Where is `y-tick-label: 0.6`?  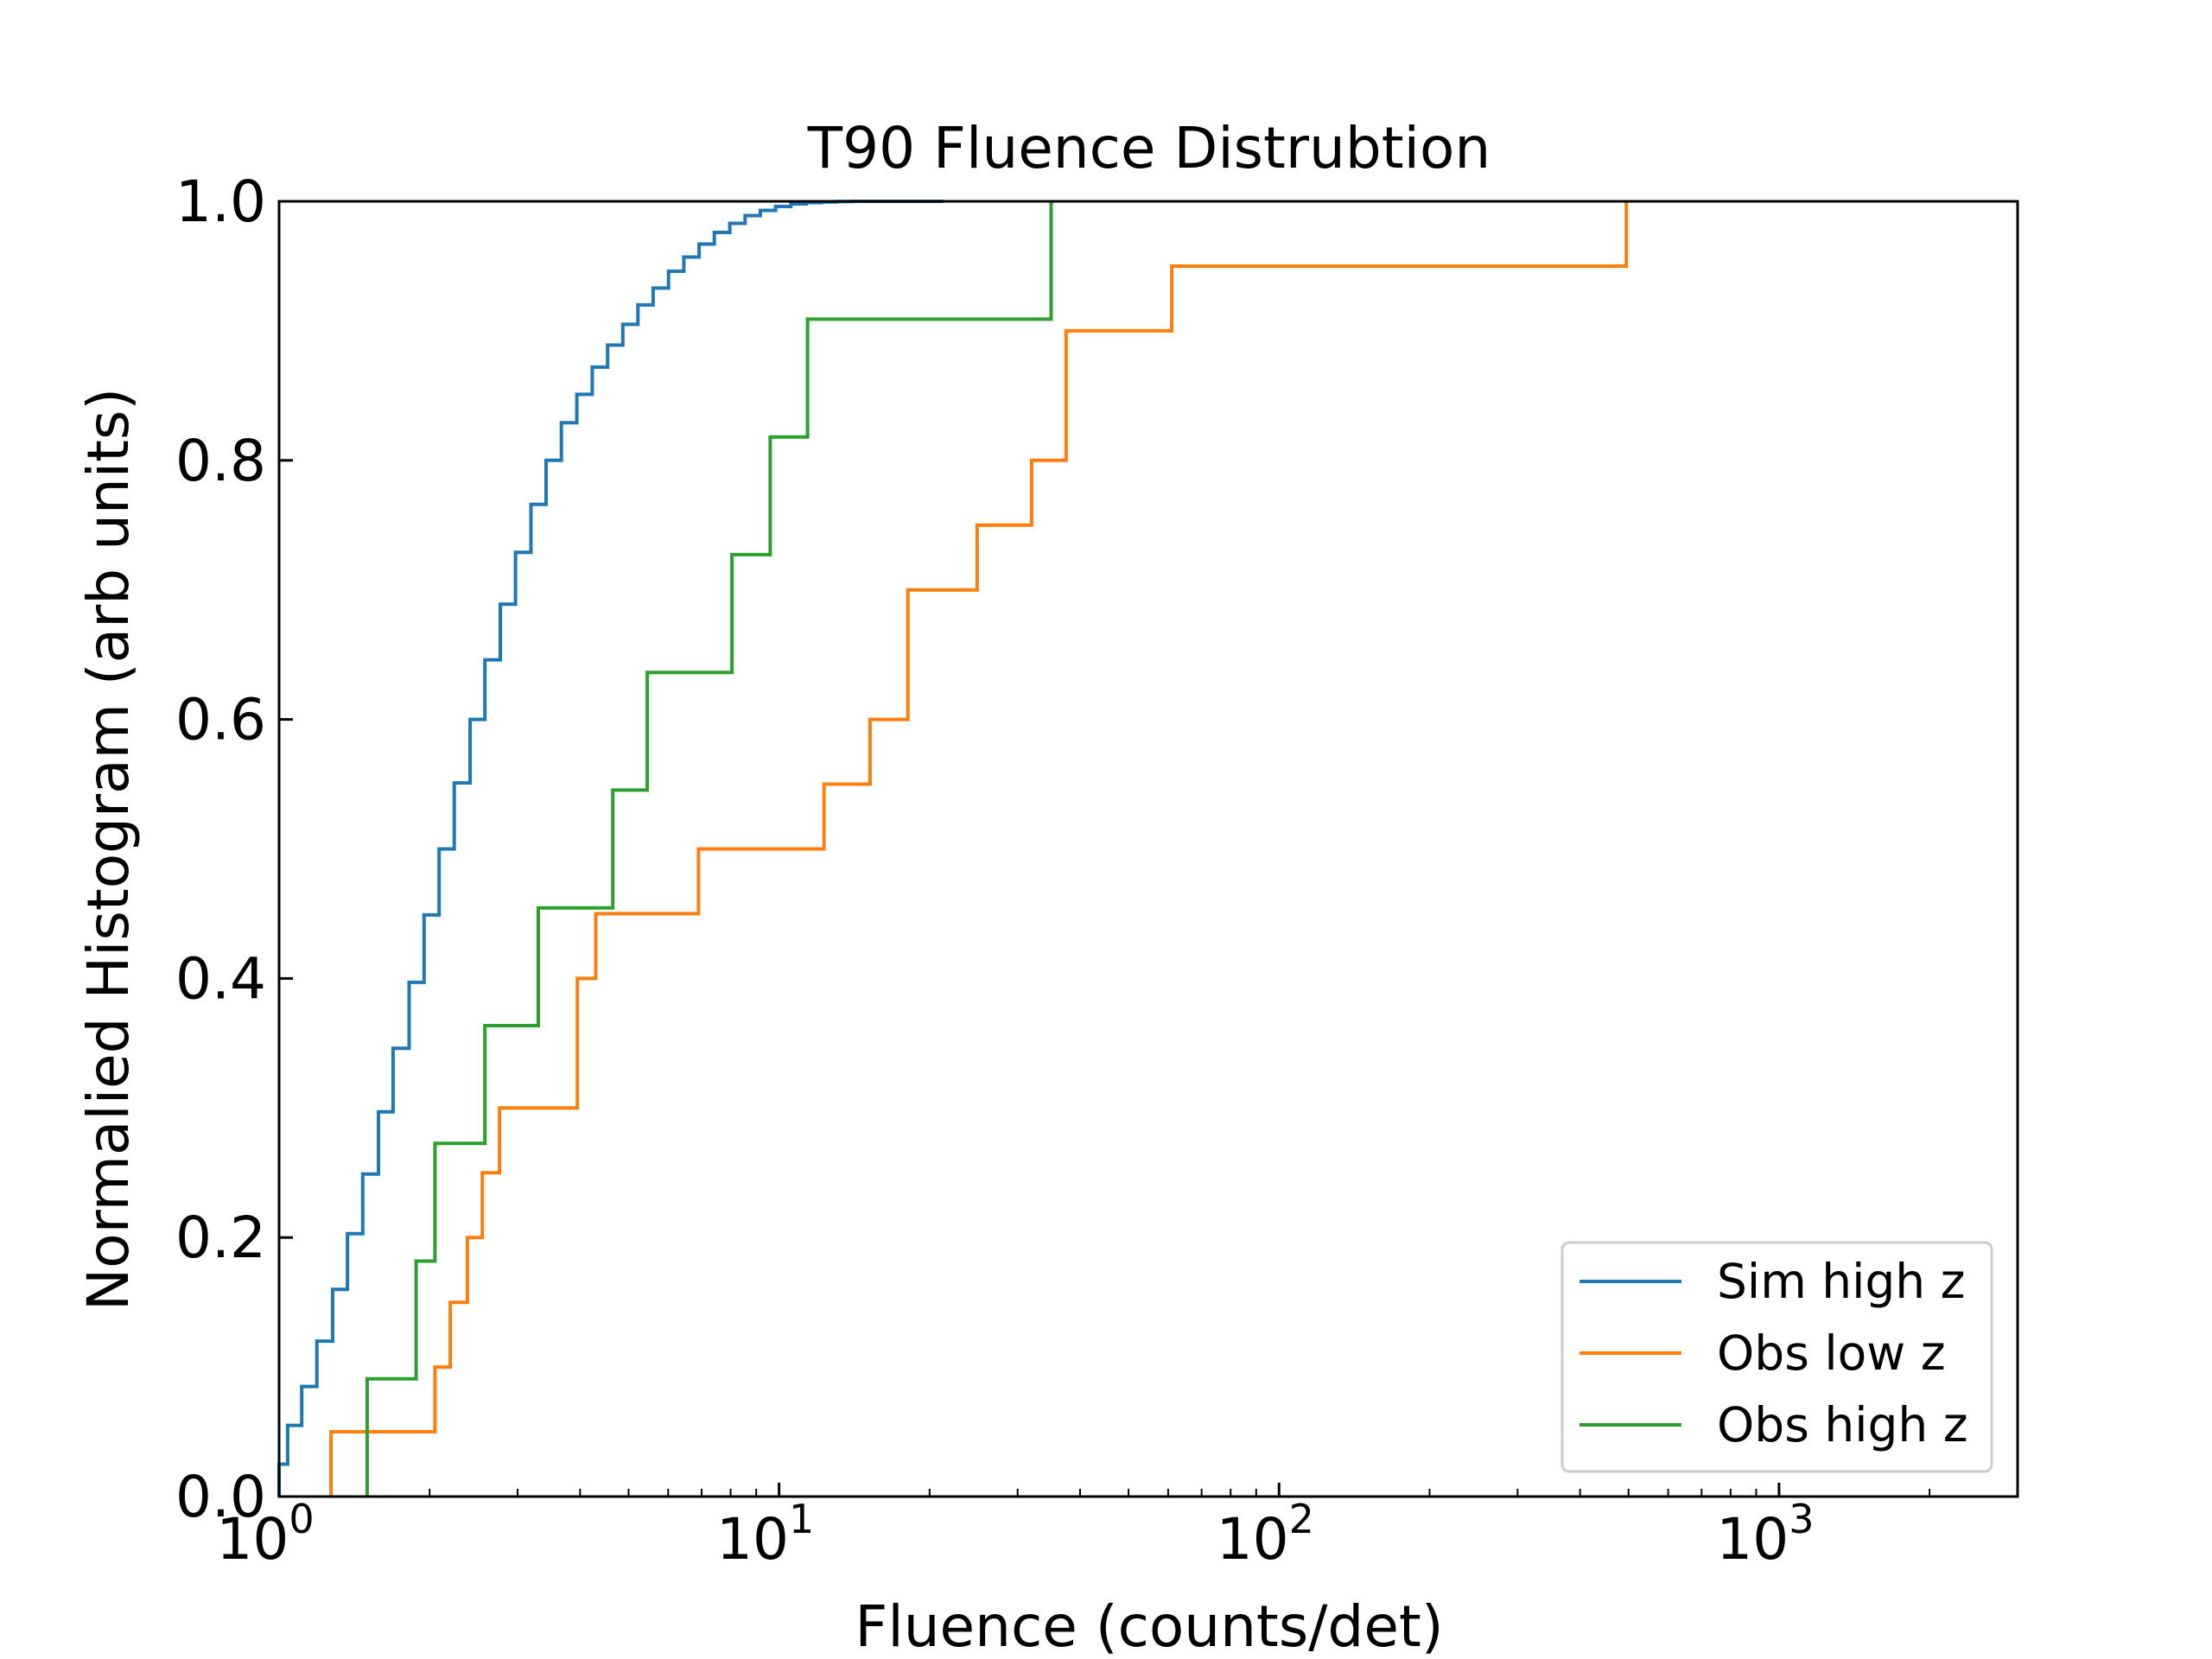
y-tick-label: 0.6 is located at coordinates (220, 720).